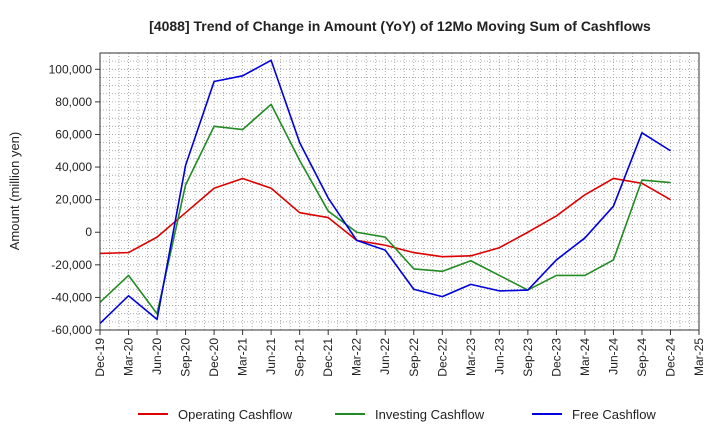  I want to click on x-tick-label: Sep-22, so click(414, 357).